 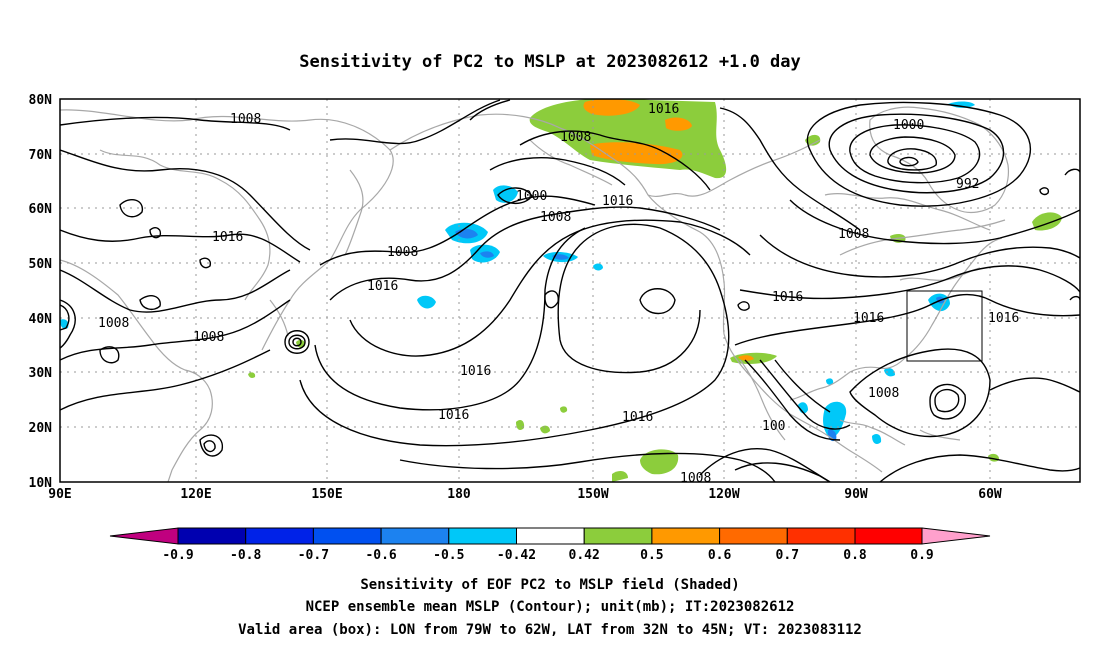 I want to click on colorbar-right-triangle, so click(x=956, y=536).